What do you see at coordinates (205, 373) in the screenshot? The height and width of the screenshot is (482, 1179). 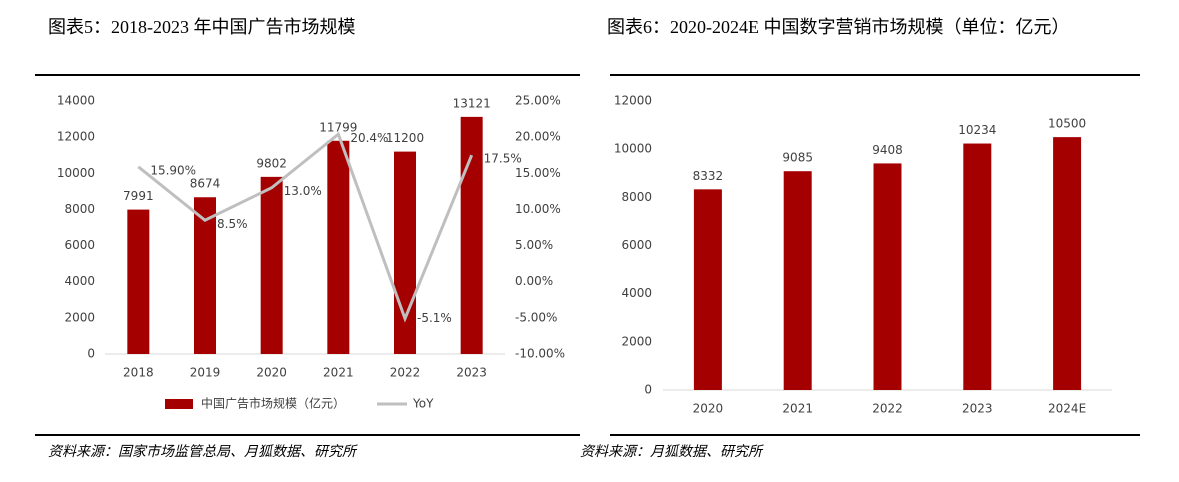 I see `x-tick-label: 2019` at bounding box center [205, 373].